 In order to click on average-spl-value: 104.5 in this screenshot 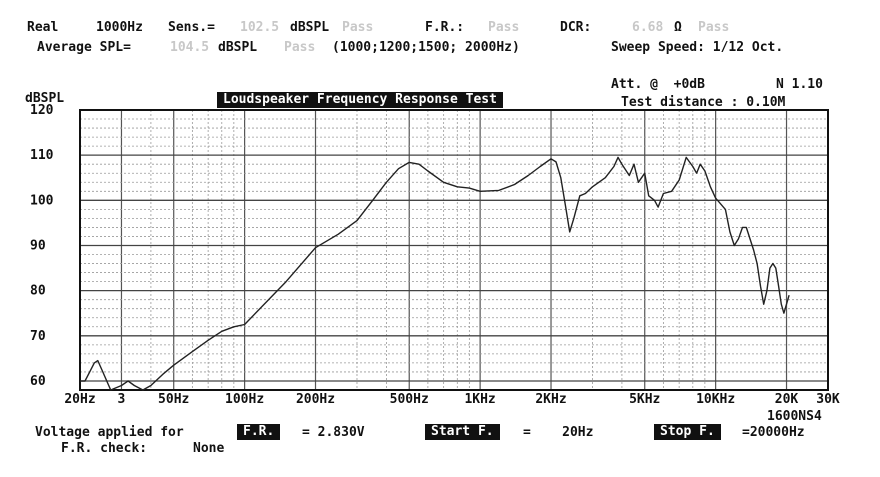, I will do `click(190, 47)`.